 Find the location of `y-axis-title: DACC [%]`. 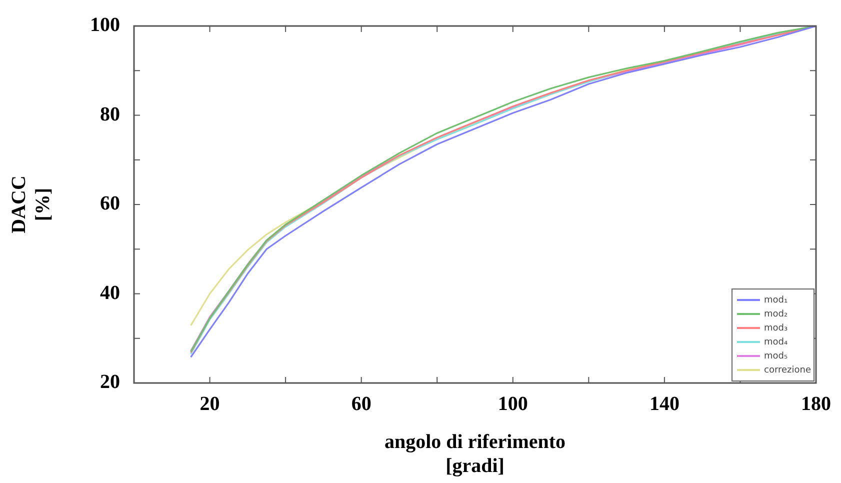

y-axis-title: DACC [%] is located at coordinates (31, 205).